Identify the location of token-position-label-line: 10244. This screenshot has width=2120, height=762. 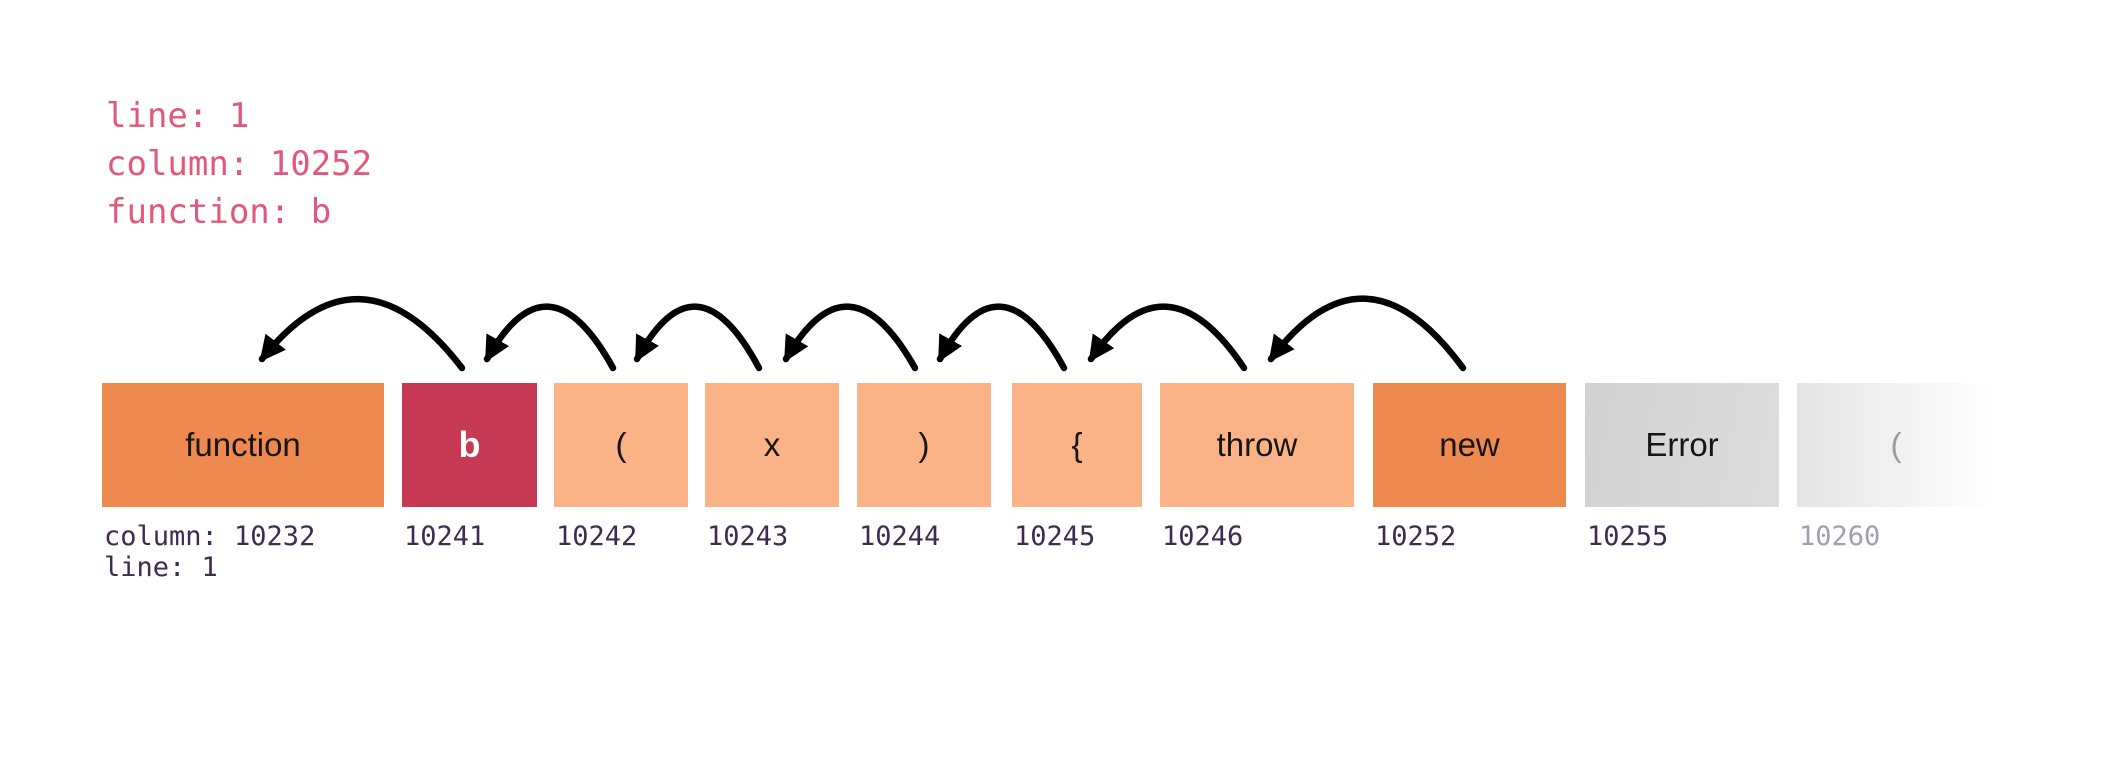
(900, 536).